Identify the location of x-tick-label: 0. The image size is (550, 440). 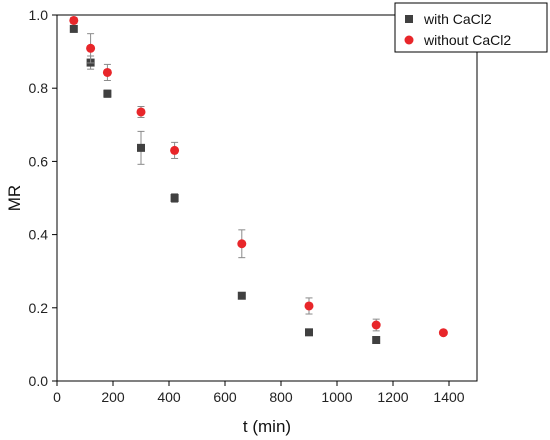
(57, 397).